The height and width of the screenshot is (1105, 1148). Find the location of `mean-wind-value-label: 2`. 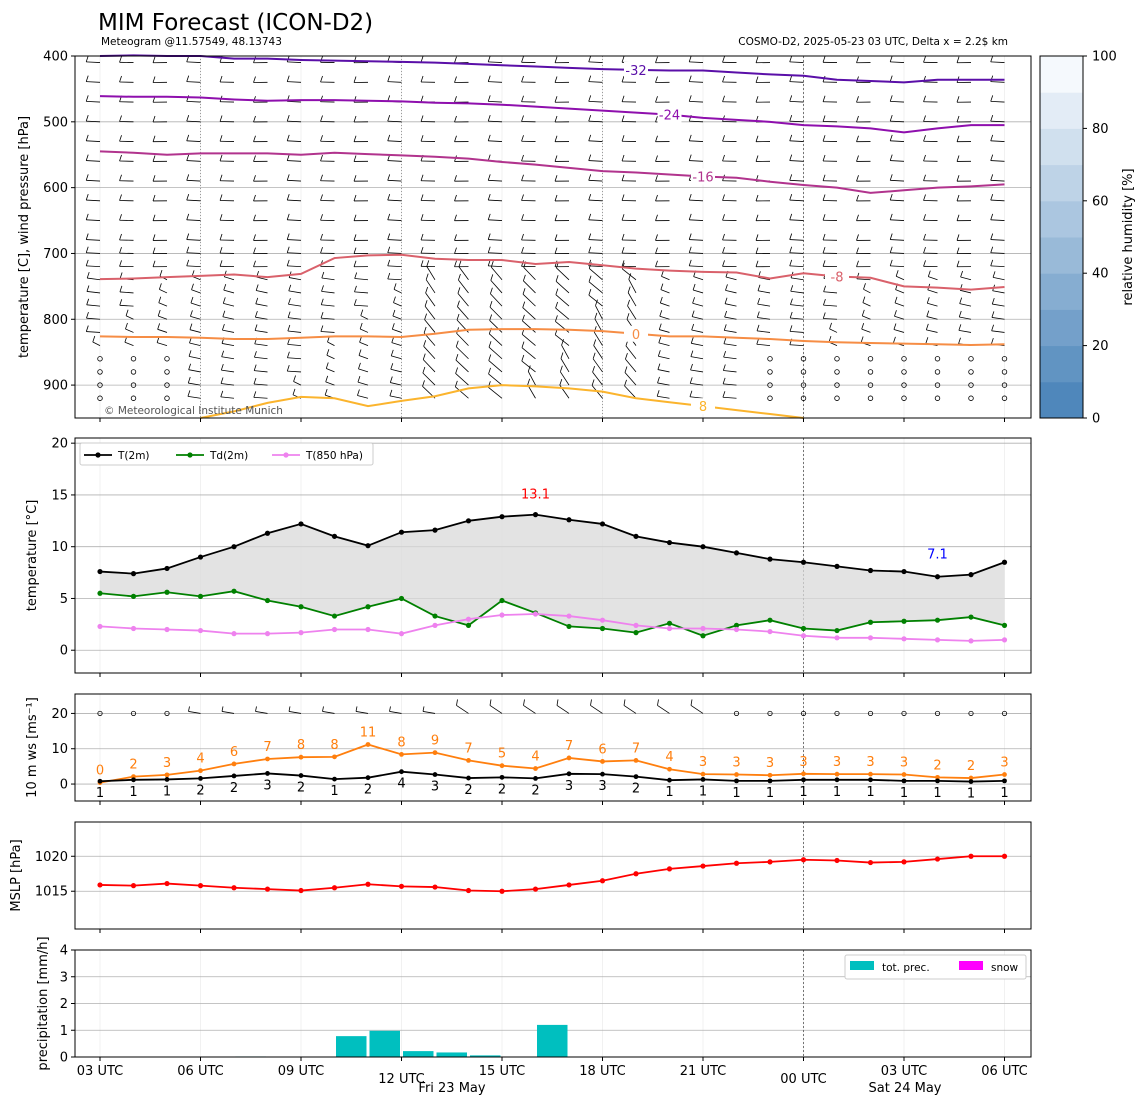

mean-wind-value-label: 2 is located at coordinates (468, 790).